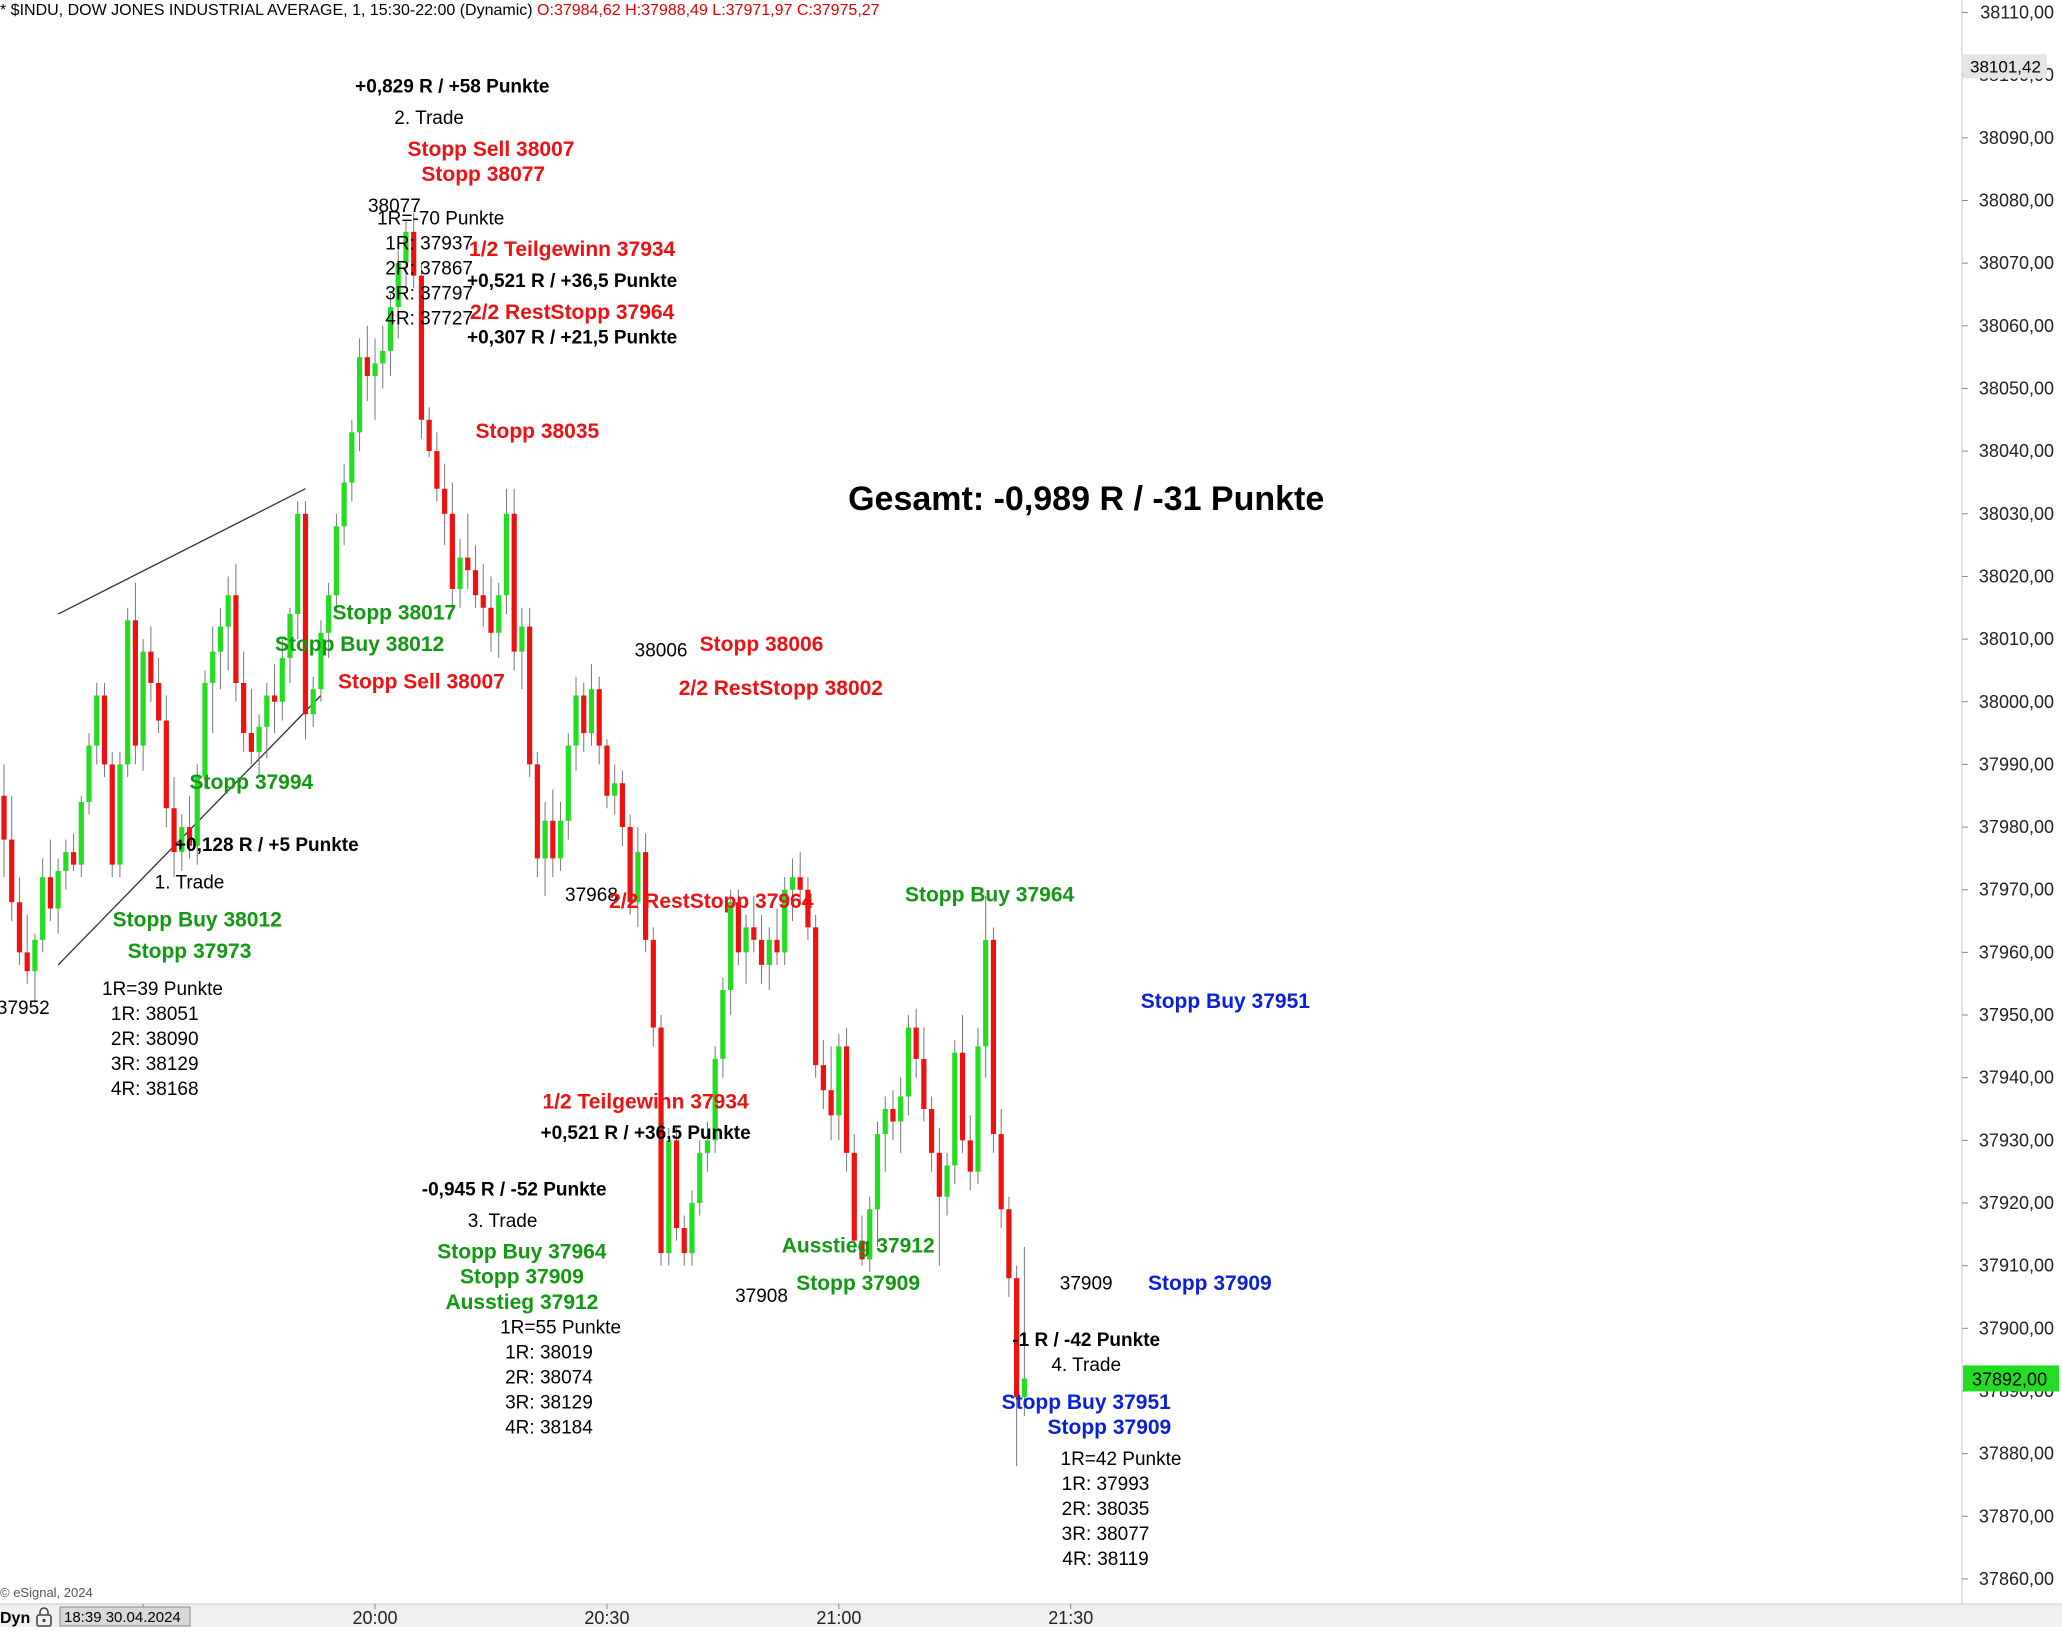 The width and height of the screenshot is (2062, 1632). I want to click on price-axis-panel, so click(2012, 813).